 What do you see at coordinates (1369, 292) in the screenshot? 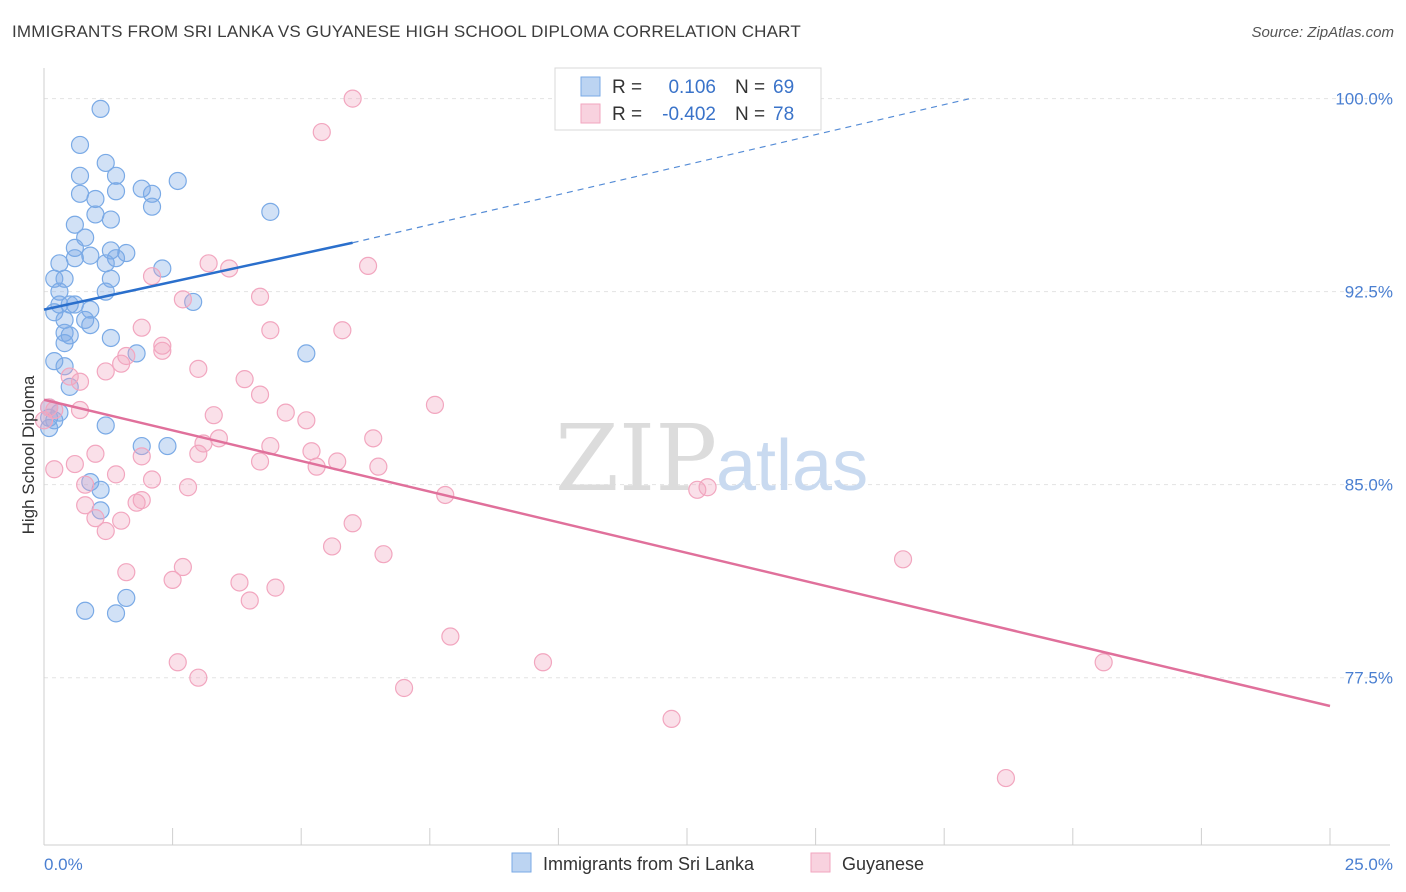
I see `y-tick-label: 92.5%` at bounding box center [1369, 292].